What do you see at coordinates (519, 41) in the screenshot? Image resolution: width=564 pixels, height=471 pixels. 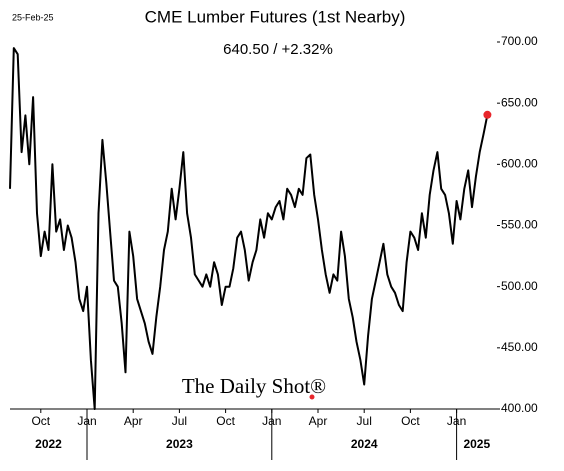 I see `y-tick-label: 700.00` at bounding box center [519, 41].